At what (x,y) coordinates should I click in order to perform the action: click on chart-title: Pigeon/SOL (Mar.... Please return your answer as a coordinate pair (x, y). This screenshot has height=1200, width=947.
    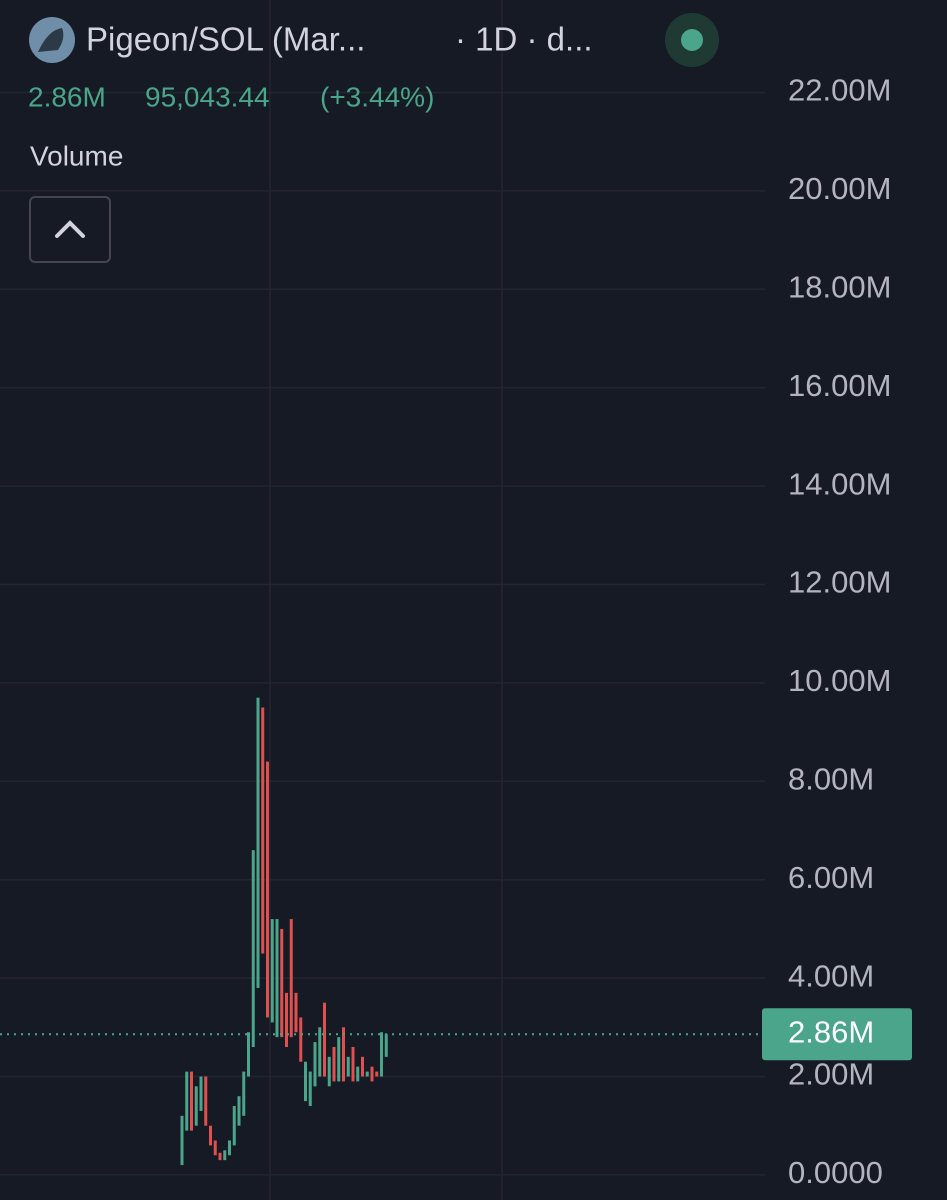
    Looking at the image, I should click on (225, 39).